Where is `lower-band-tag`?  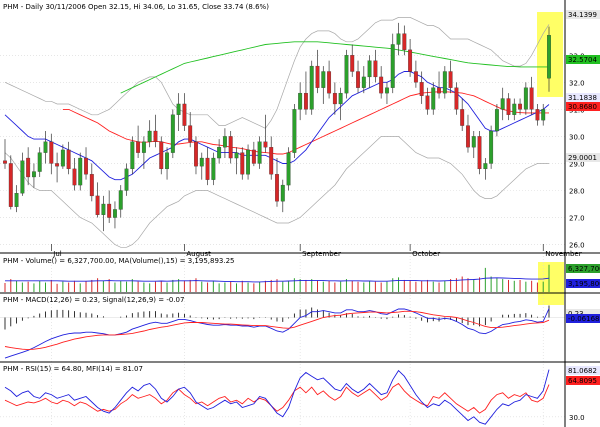
lower-band-tag is located at coordinates (583, 157).